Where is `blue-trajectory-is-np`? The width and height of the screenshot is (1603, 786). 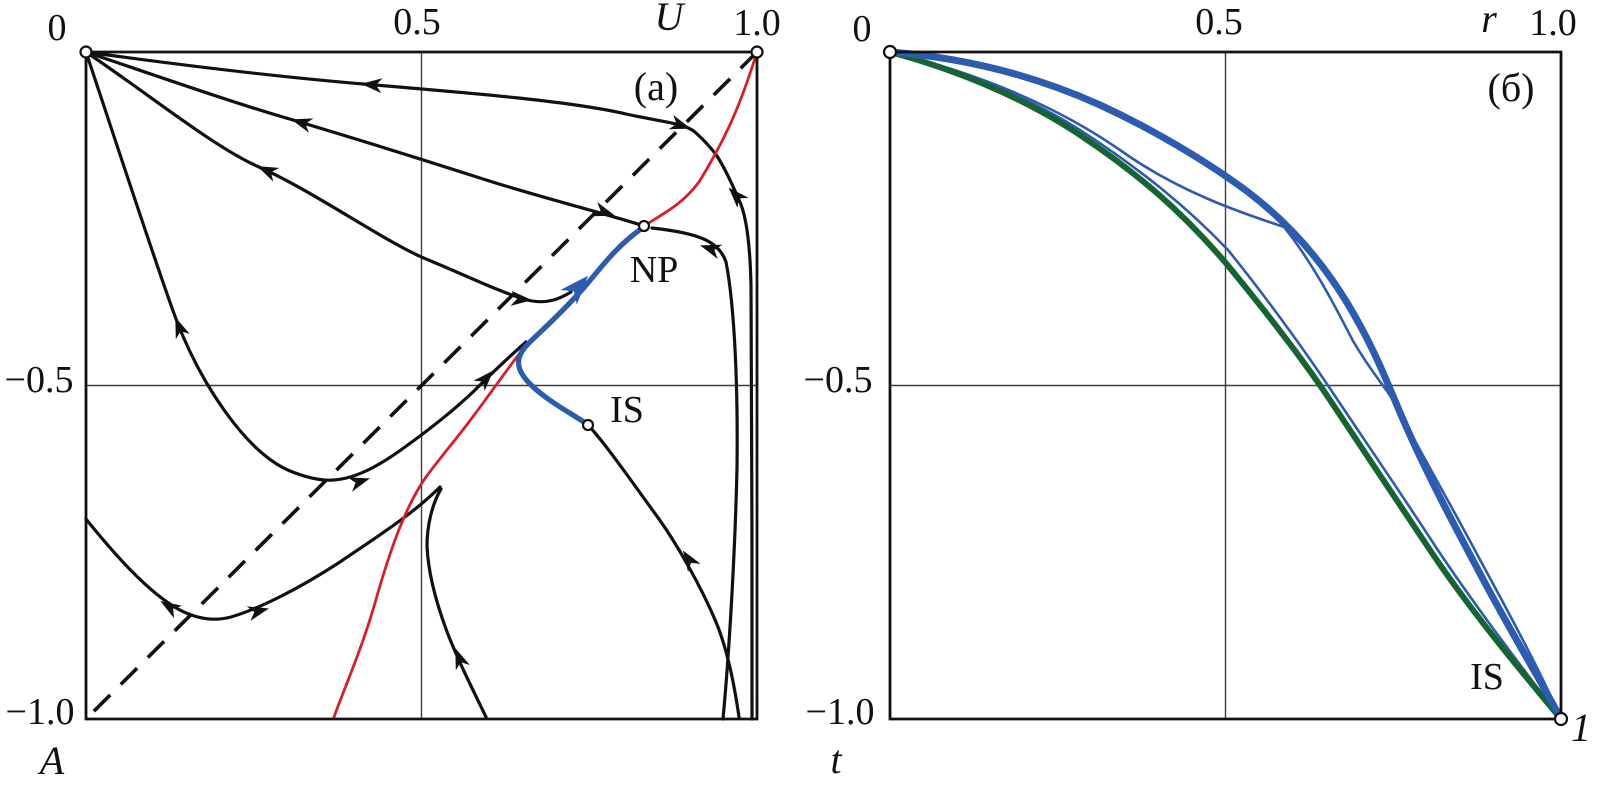
blue-trajectory-is-np is located at coordinates (581, 326).